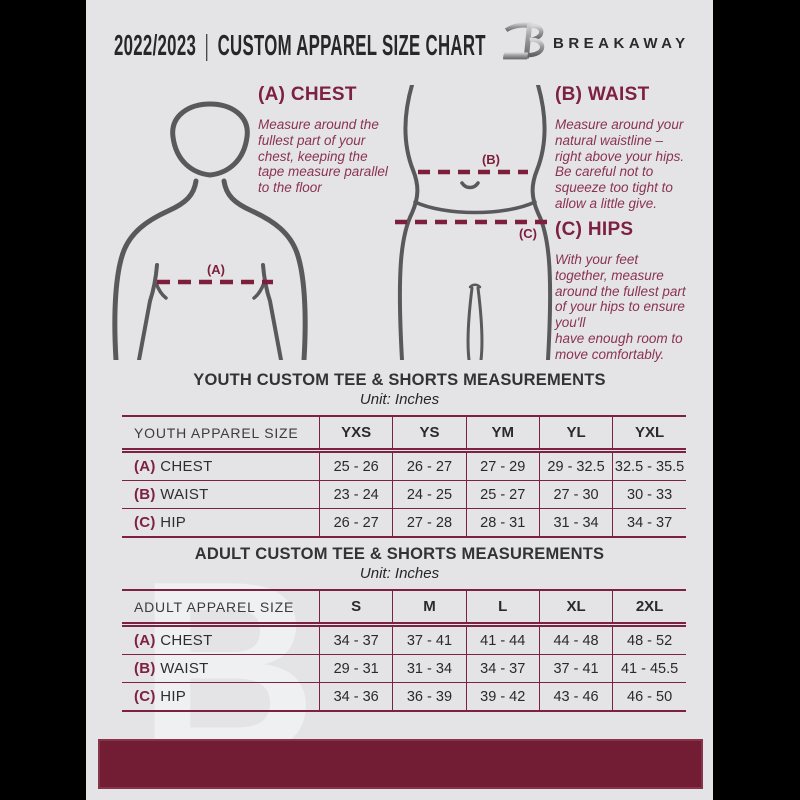 The image size is (800, 800). Describe the element at coordinates (575, 465) in the screenshot. I see `table-cell: 29 - 32.5` at that location.